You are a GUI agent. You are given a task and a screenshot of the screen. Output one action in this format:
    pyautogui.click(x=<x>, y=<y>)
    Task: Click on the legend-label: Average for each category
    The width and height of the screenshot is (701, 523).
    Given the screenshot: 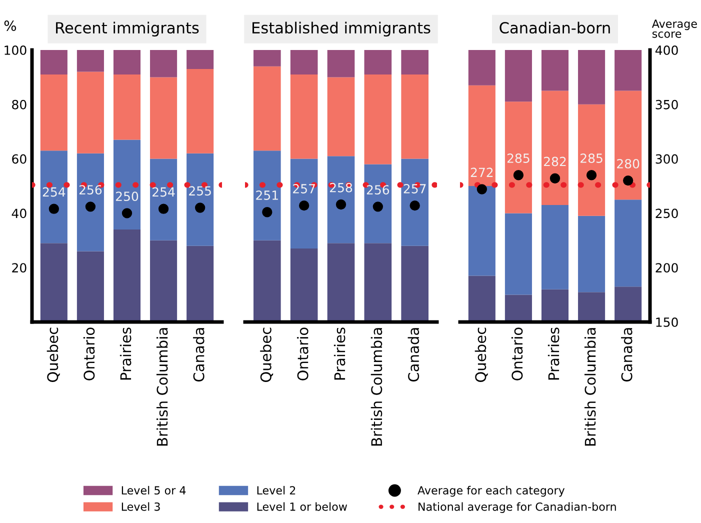 What is the action you would take?
    pyautogui.click(x=491, y=491)
    